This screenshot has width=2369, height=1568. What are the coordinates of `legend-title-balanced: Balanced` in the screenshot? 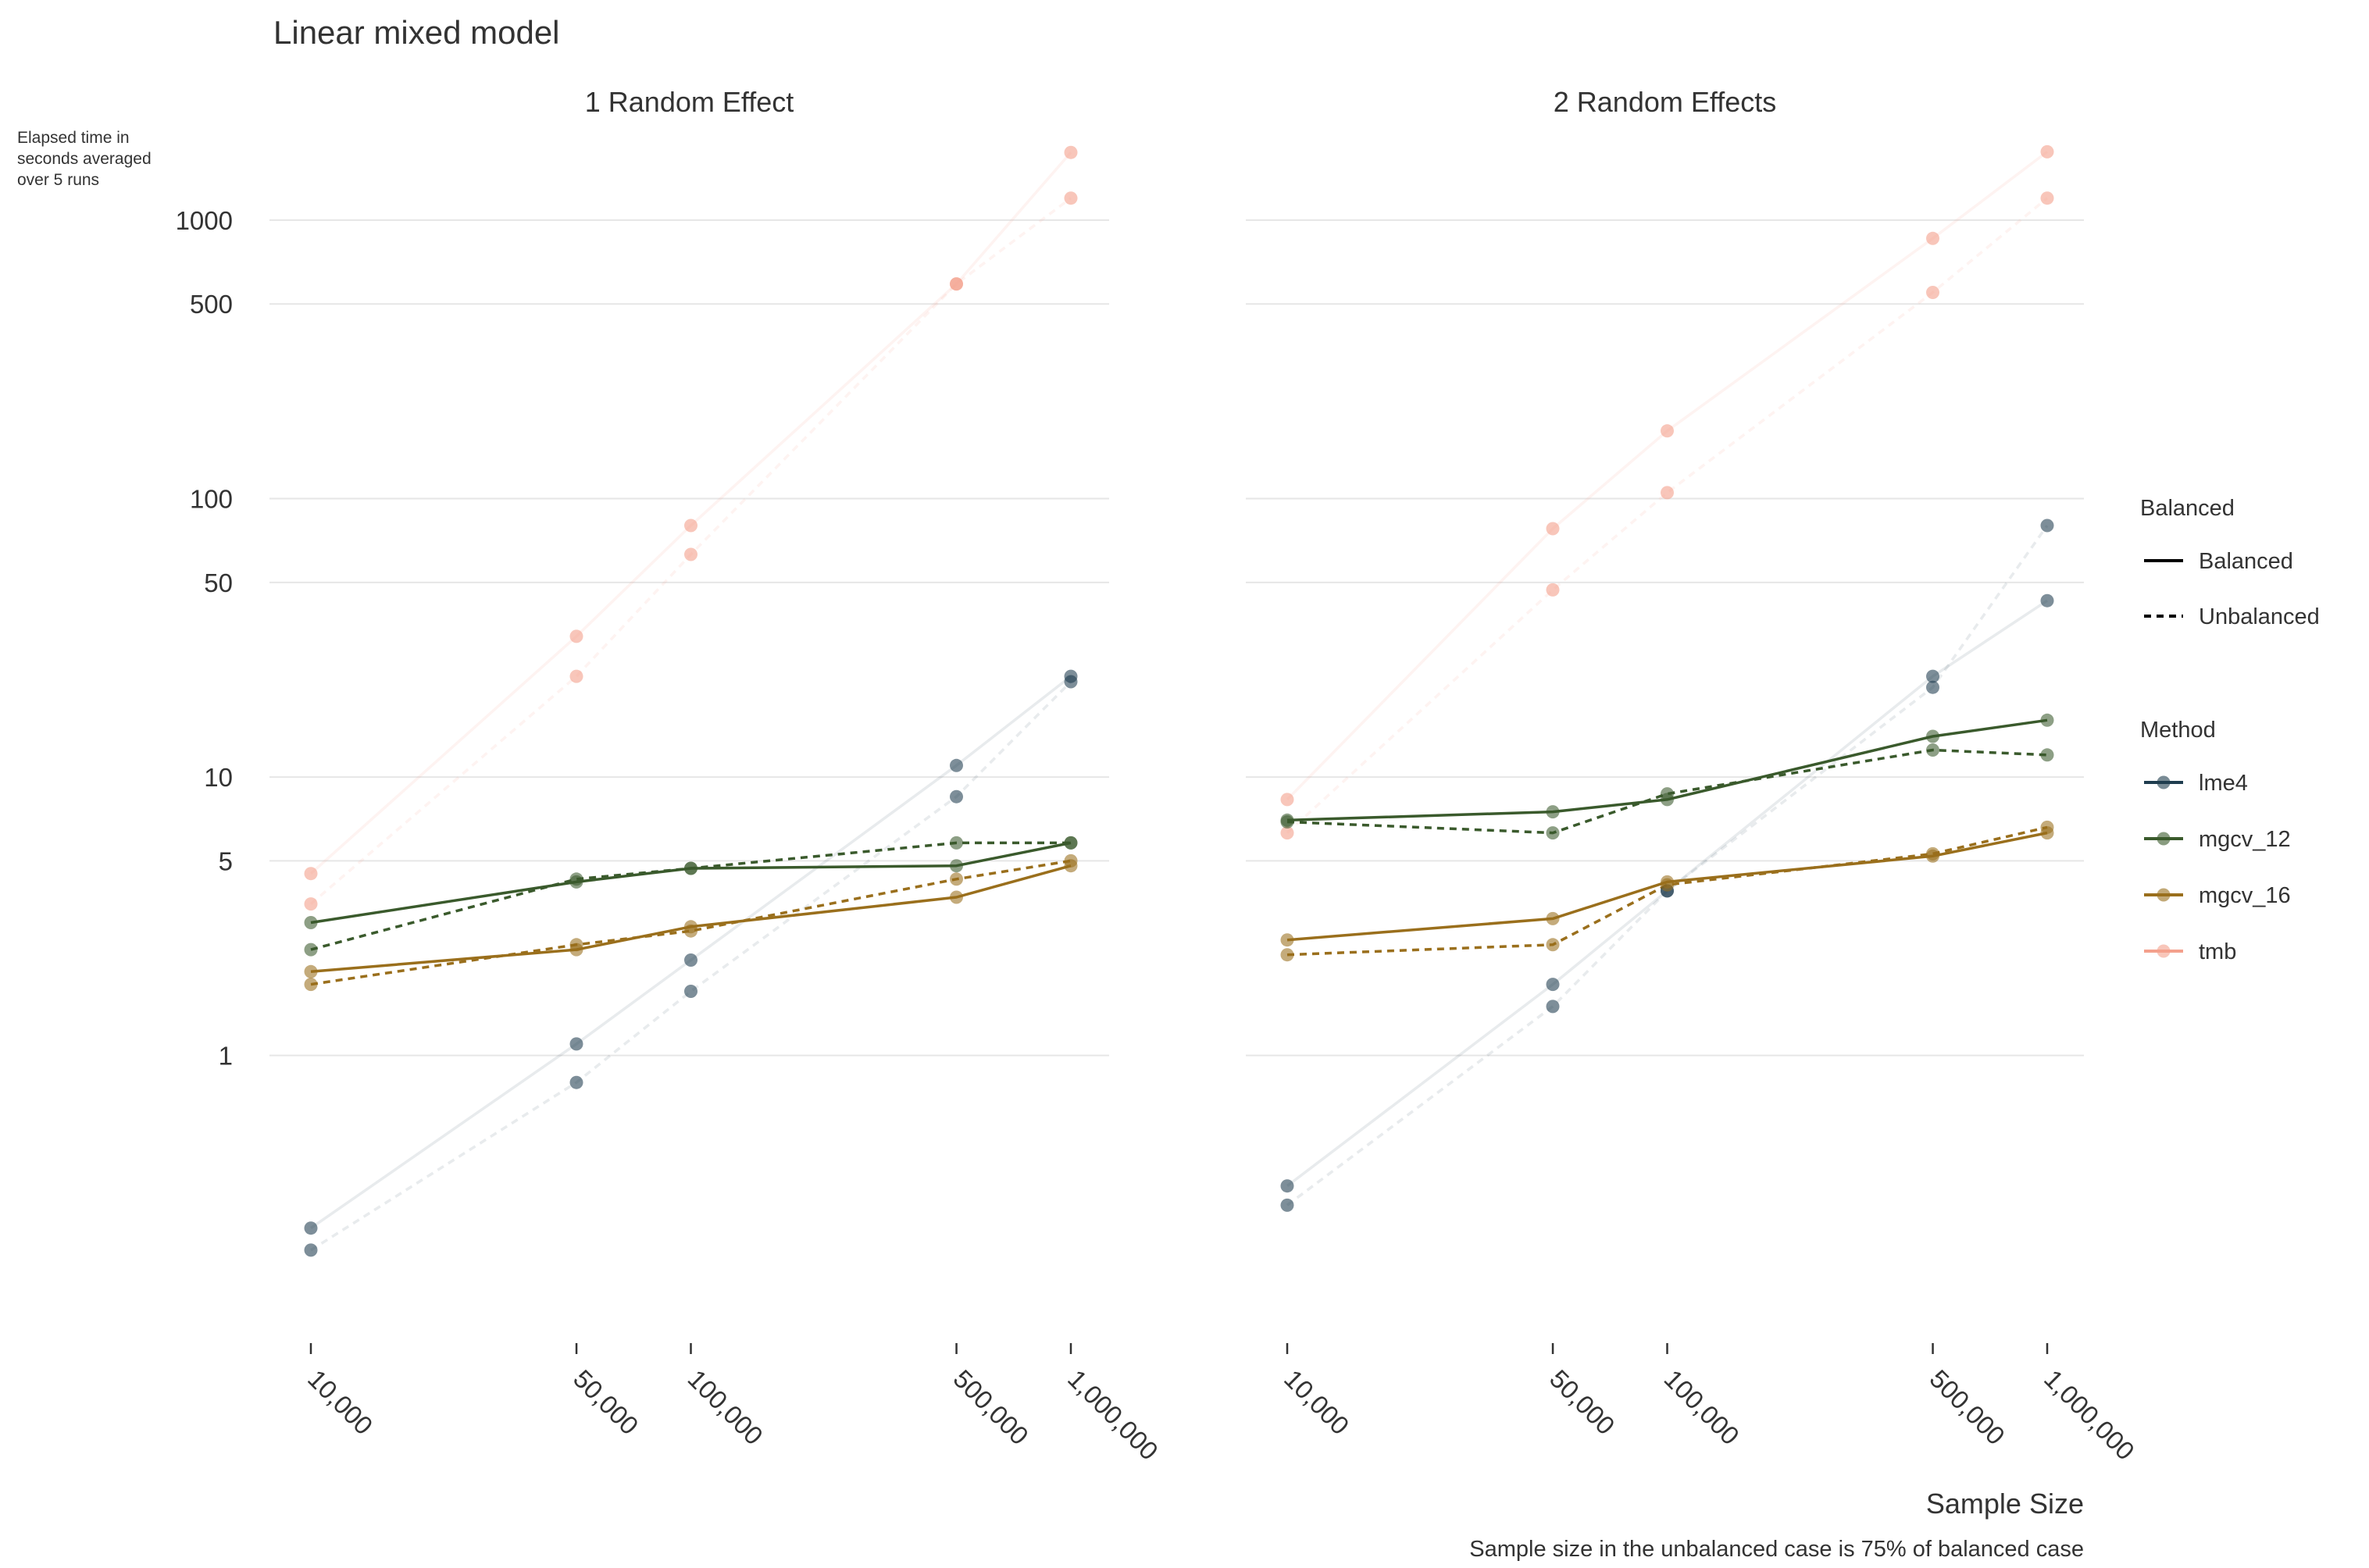 It's located at (2187, 508).